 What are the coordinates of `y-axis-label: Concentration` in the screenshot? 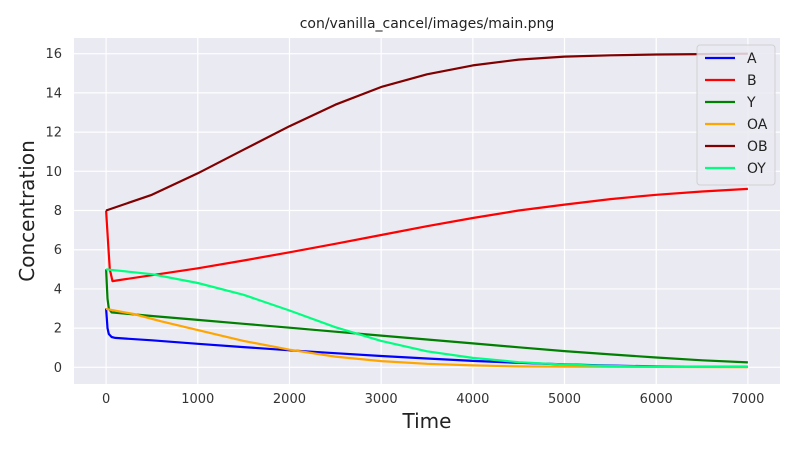 It's located at (27, 210).